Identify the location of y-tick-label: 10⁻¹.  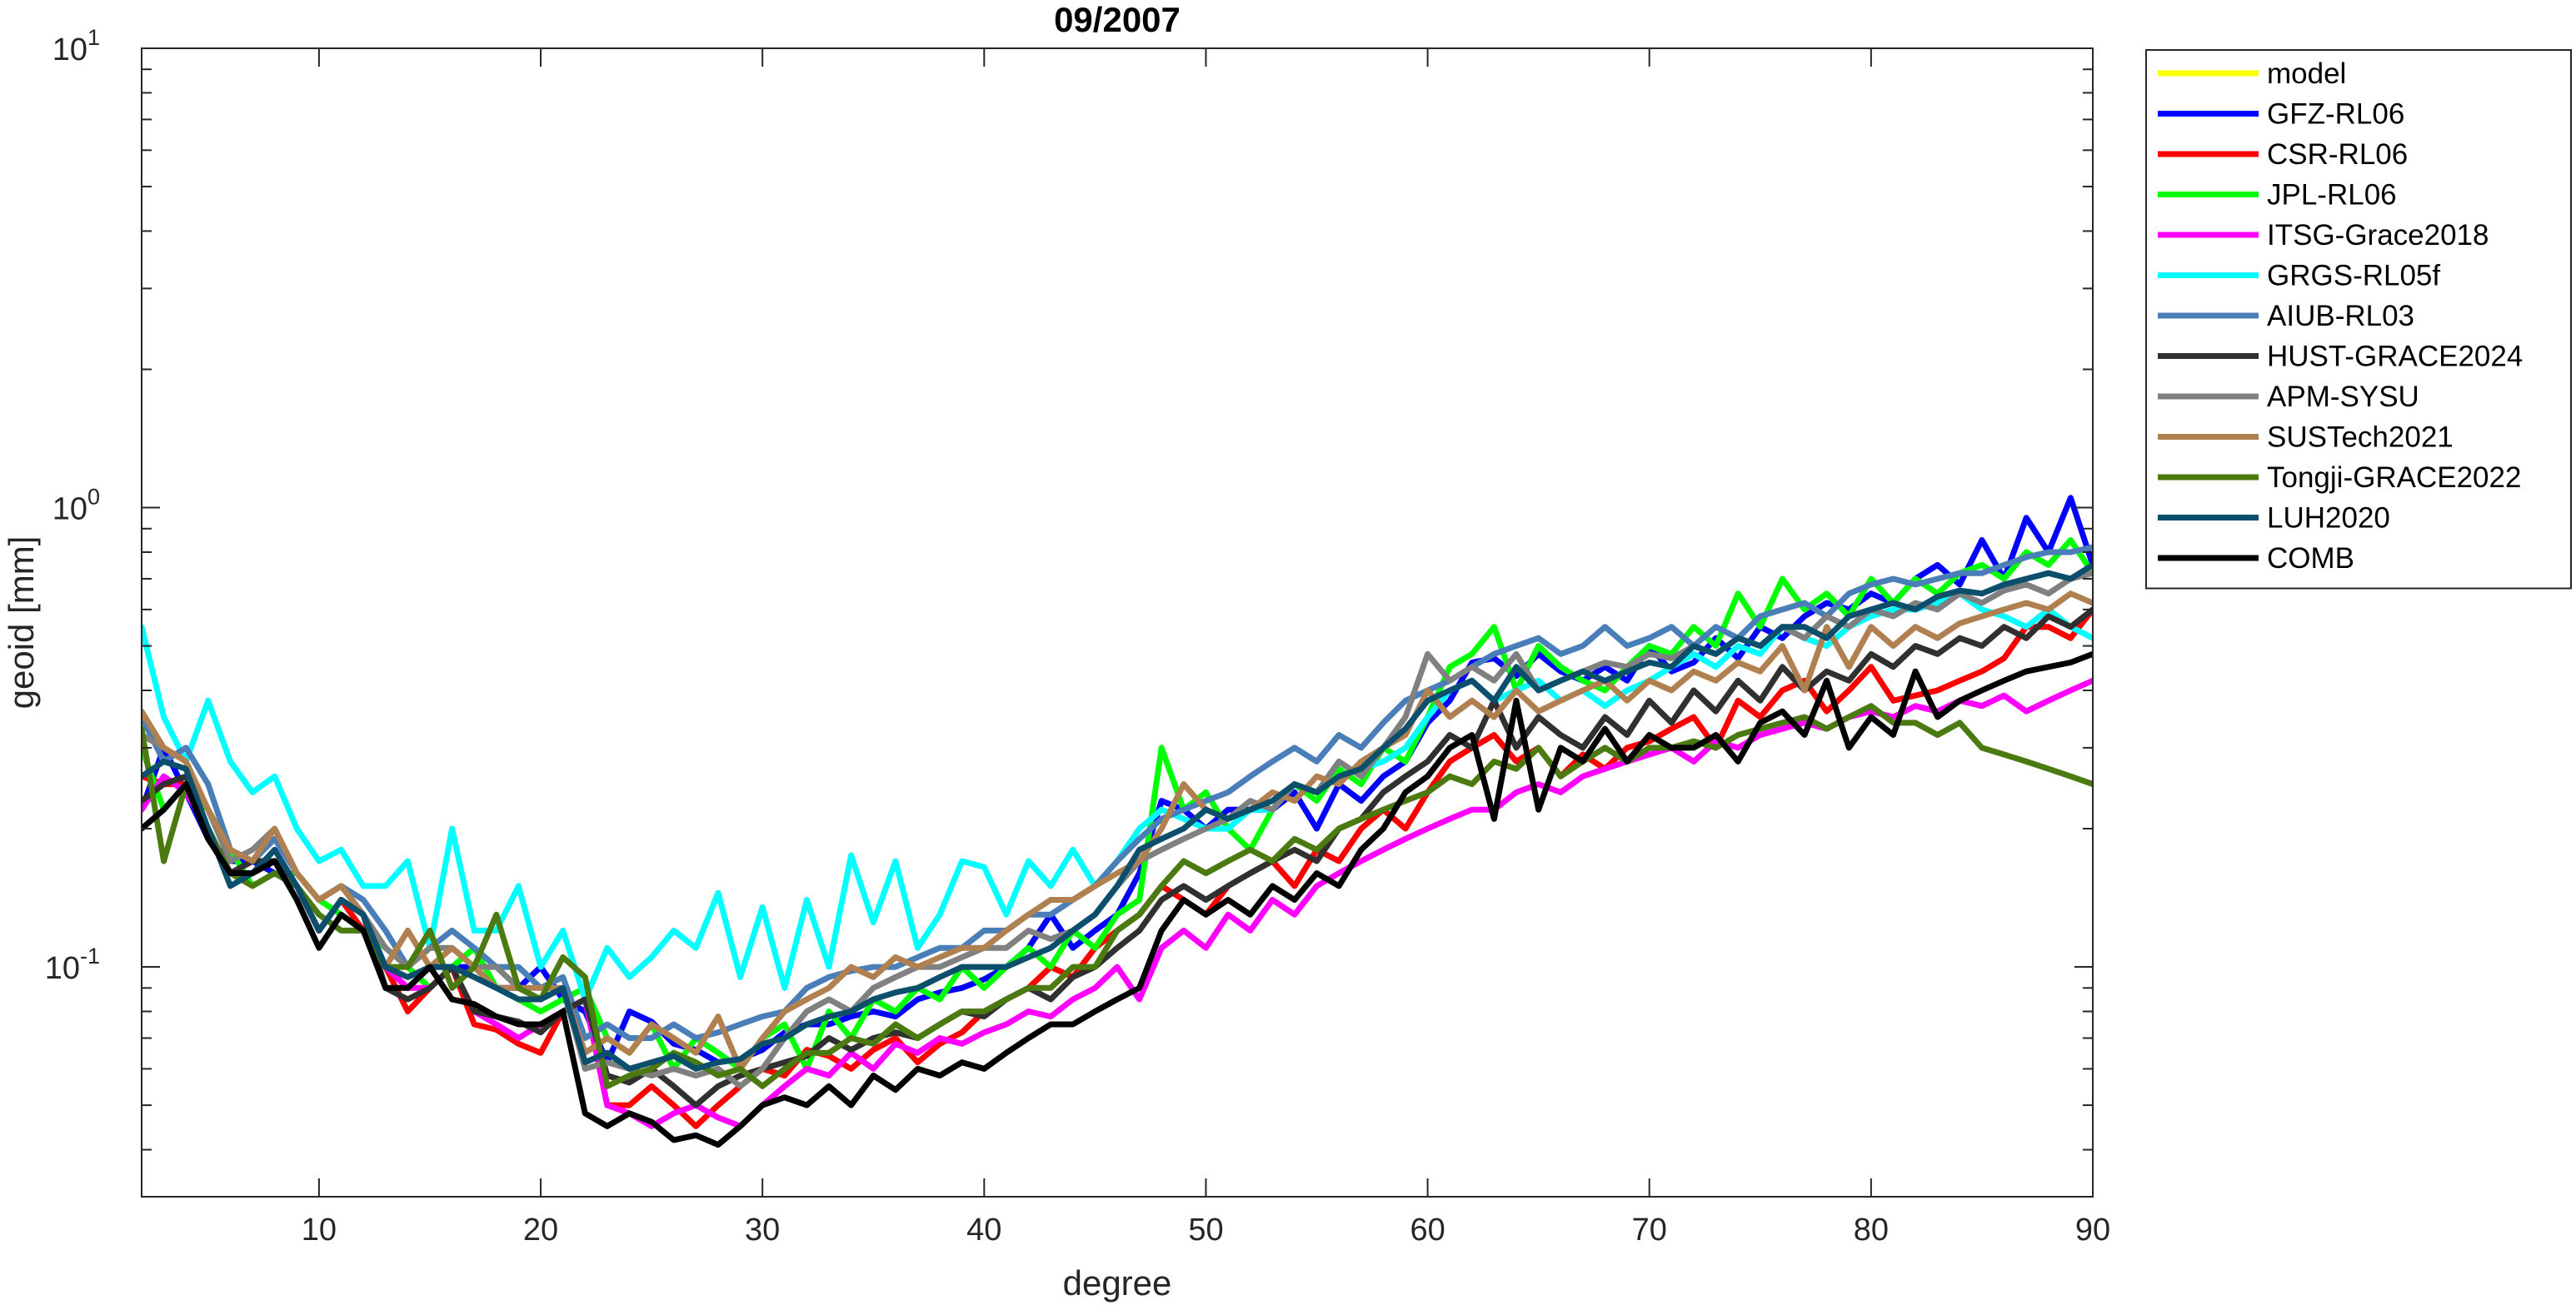
(72, 965).